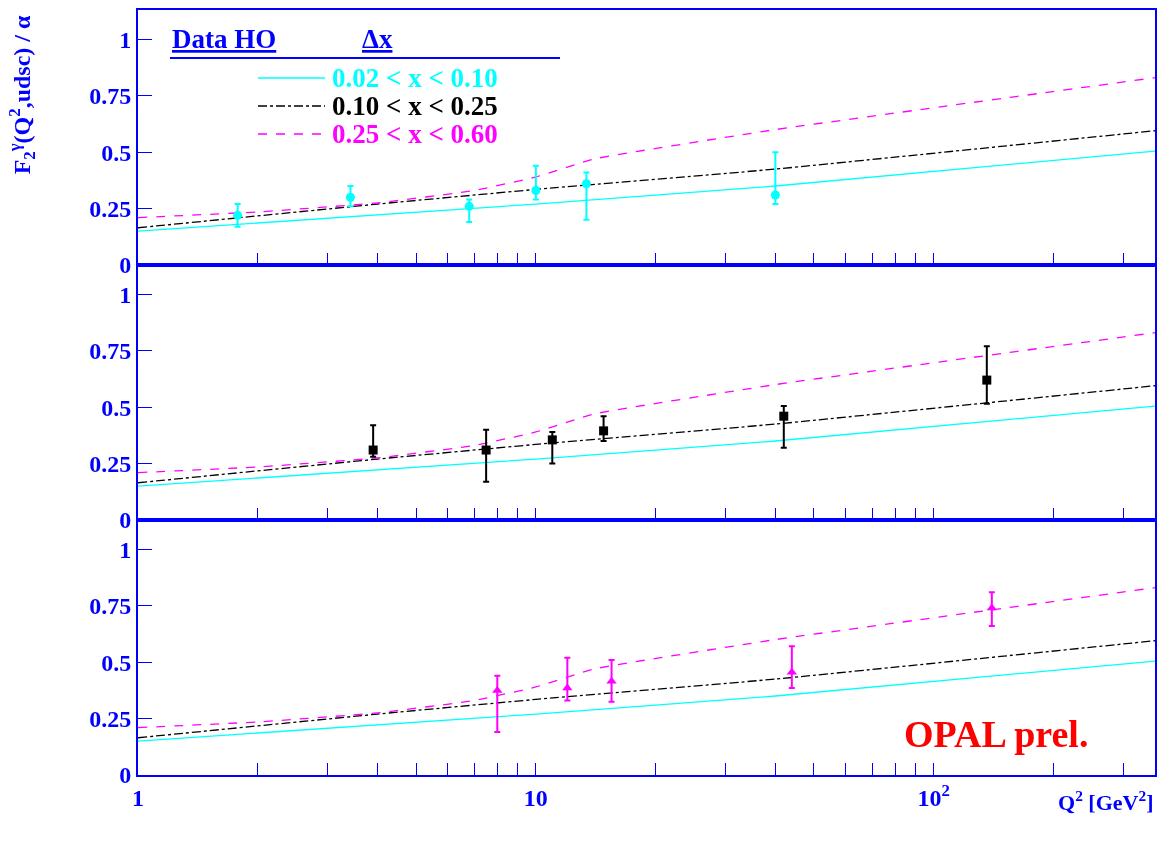 This screenshot has height=851, width=1157. I want to click on annotation: OPAL prel., so click(996, 734).